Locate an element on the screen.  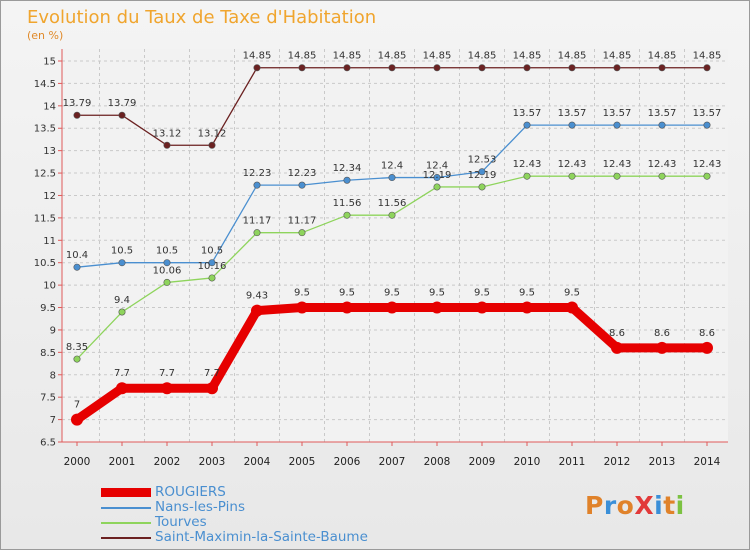
data-label: 10.06 is located at coordinates (167, 270).